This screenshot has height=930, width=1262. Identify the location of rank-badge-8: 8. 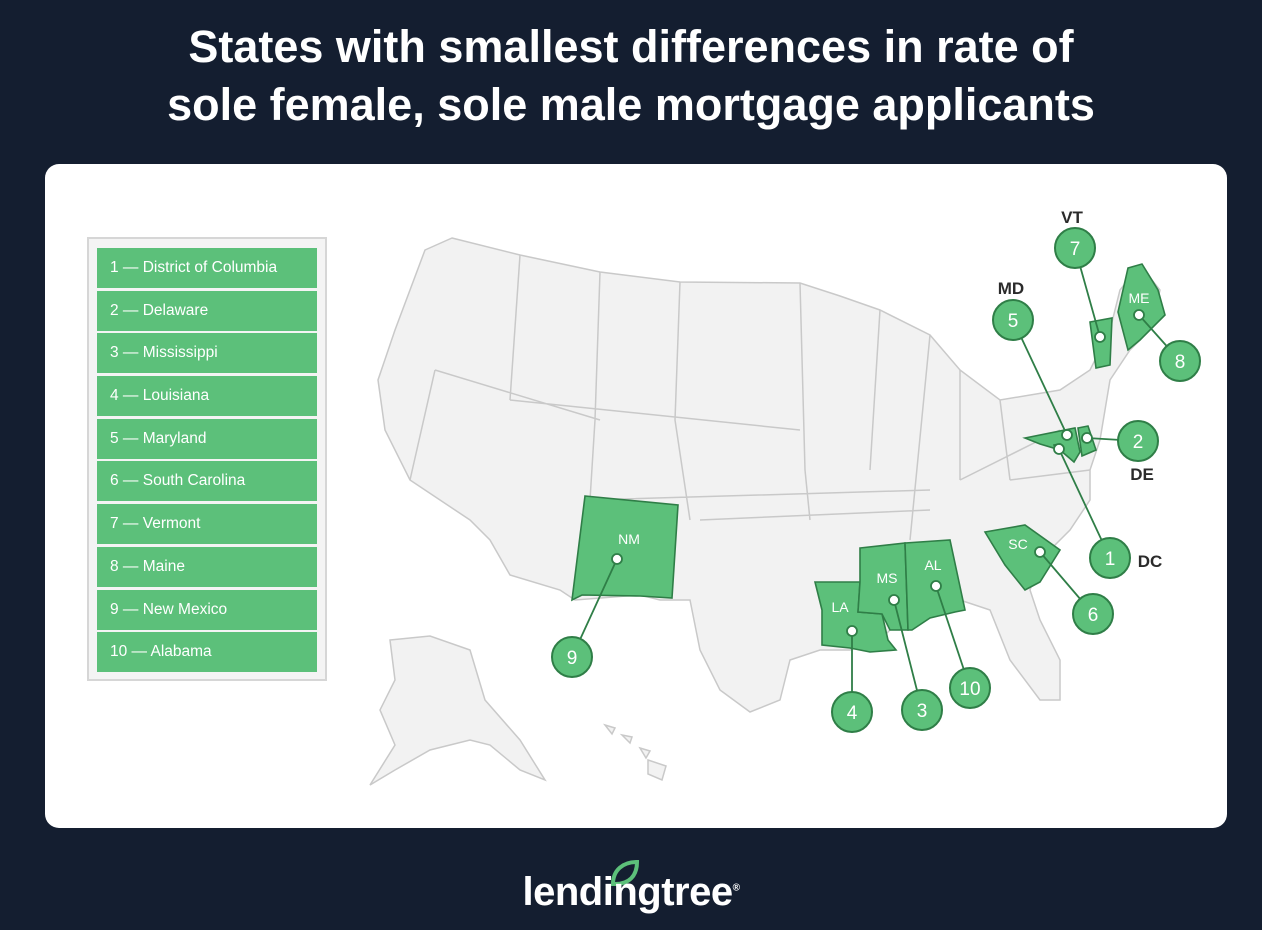
(1180, 361).